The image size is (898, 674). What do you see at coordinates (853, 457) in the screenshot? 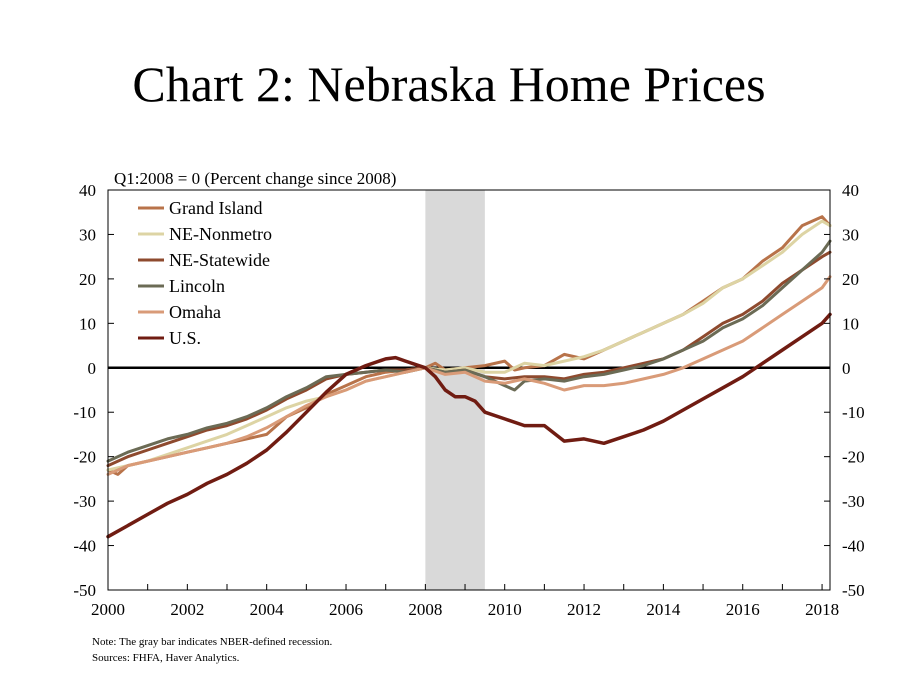
I see `y-tick-label-right: -20` at bounding box center [853, 457].